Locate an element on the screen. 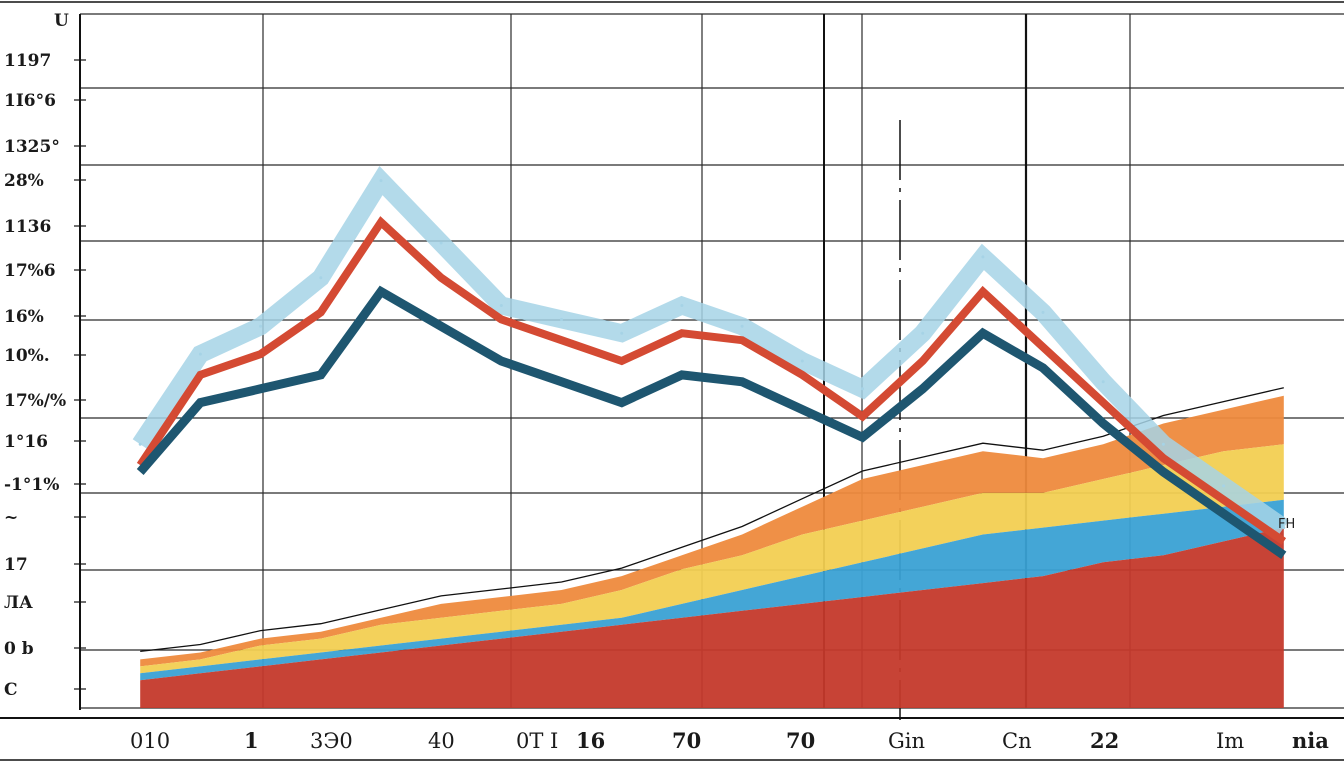 Image resolution: width=1344 pixels, height=768 pixels. x-tick-label: 010 is located at coordinates (150, 741).